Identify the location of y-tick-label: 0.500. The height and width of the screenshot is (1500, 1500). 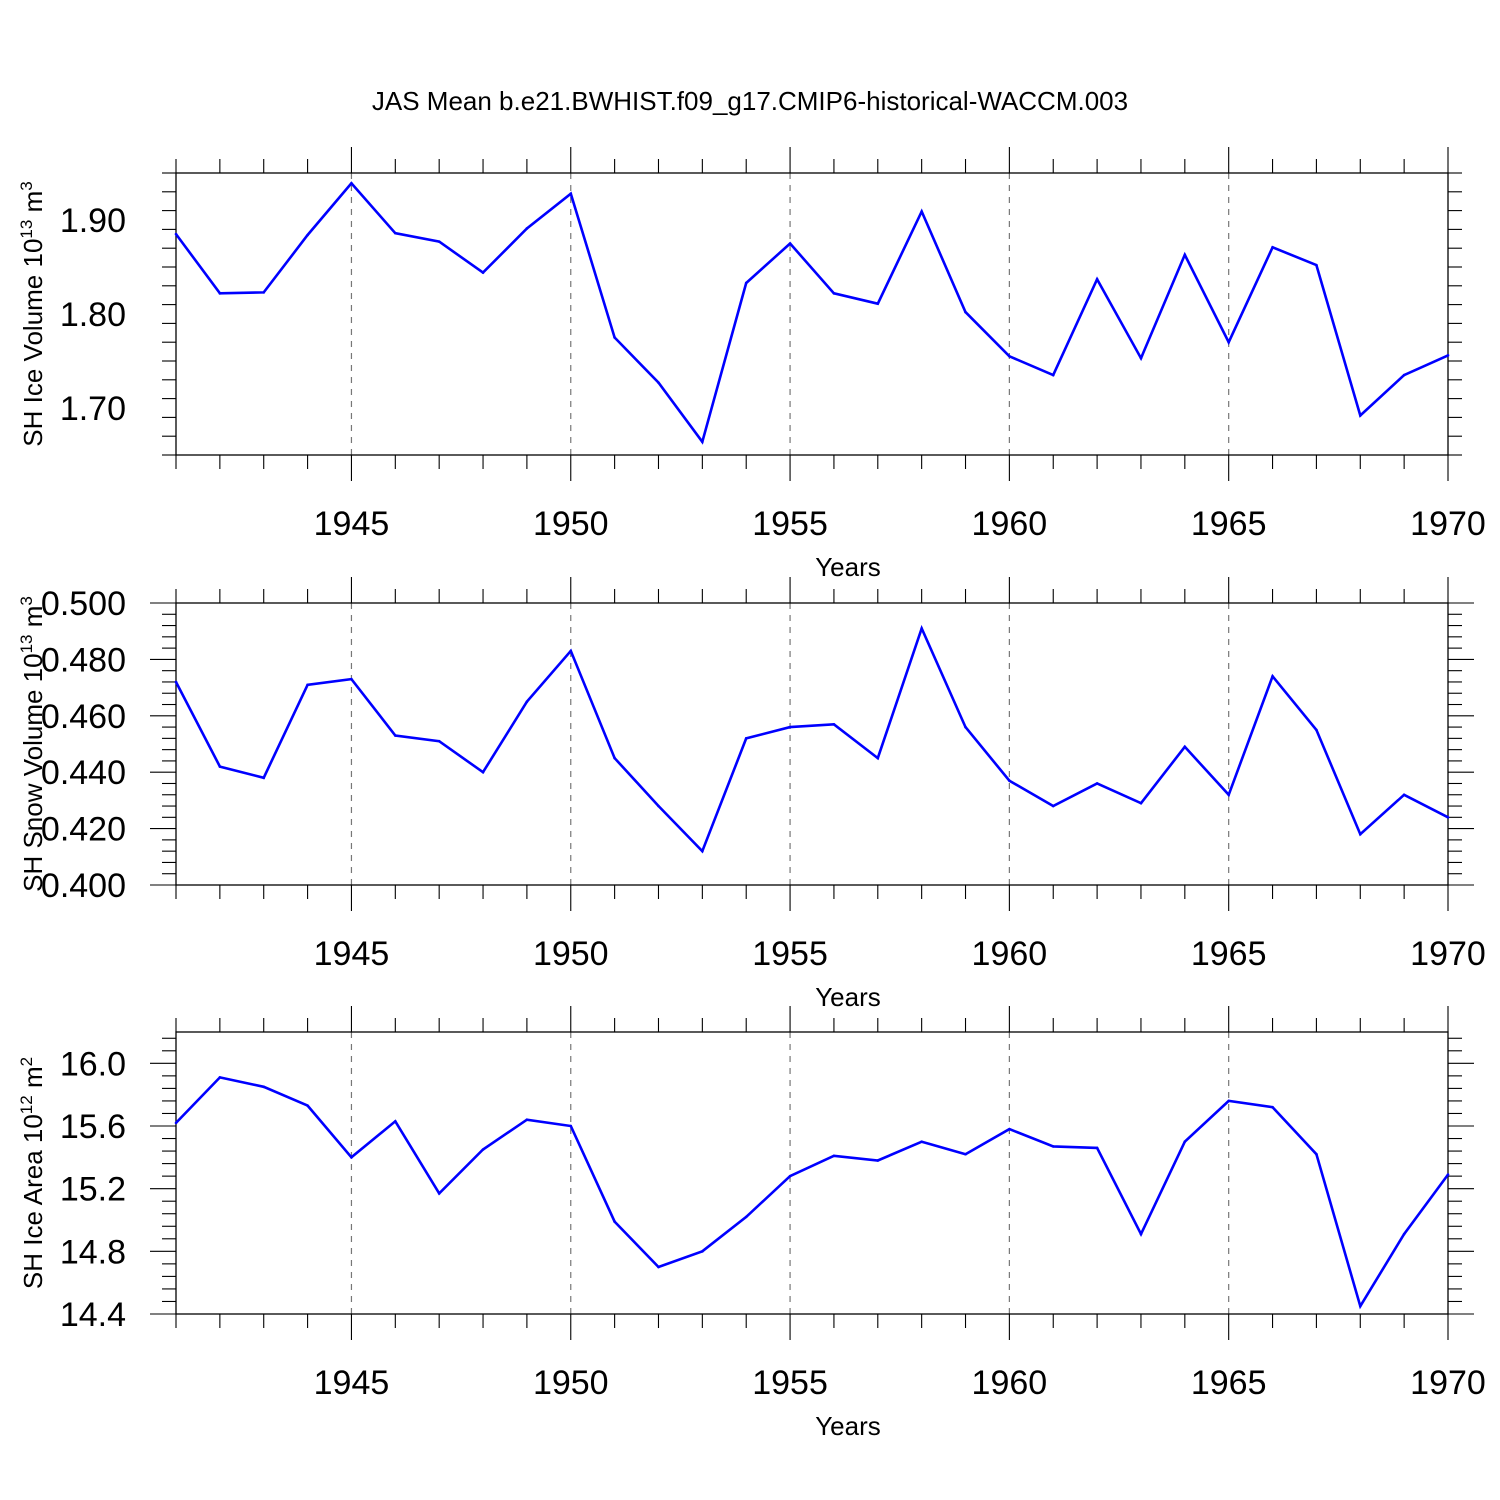
(83, 604).